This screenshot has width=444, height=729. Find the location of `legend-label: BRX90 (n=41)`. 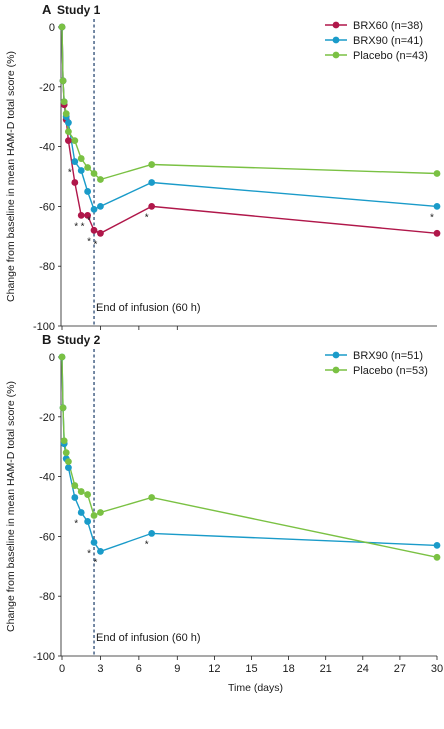

legend-label: BRX90 (n=41) is located at coordinates (388, 41).